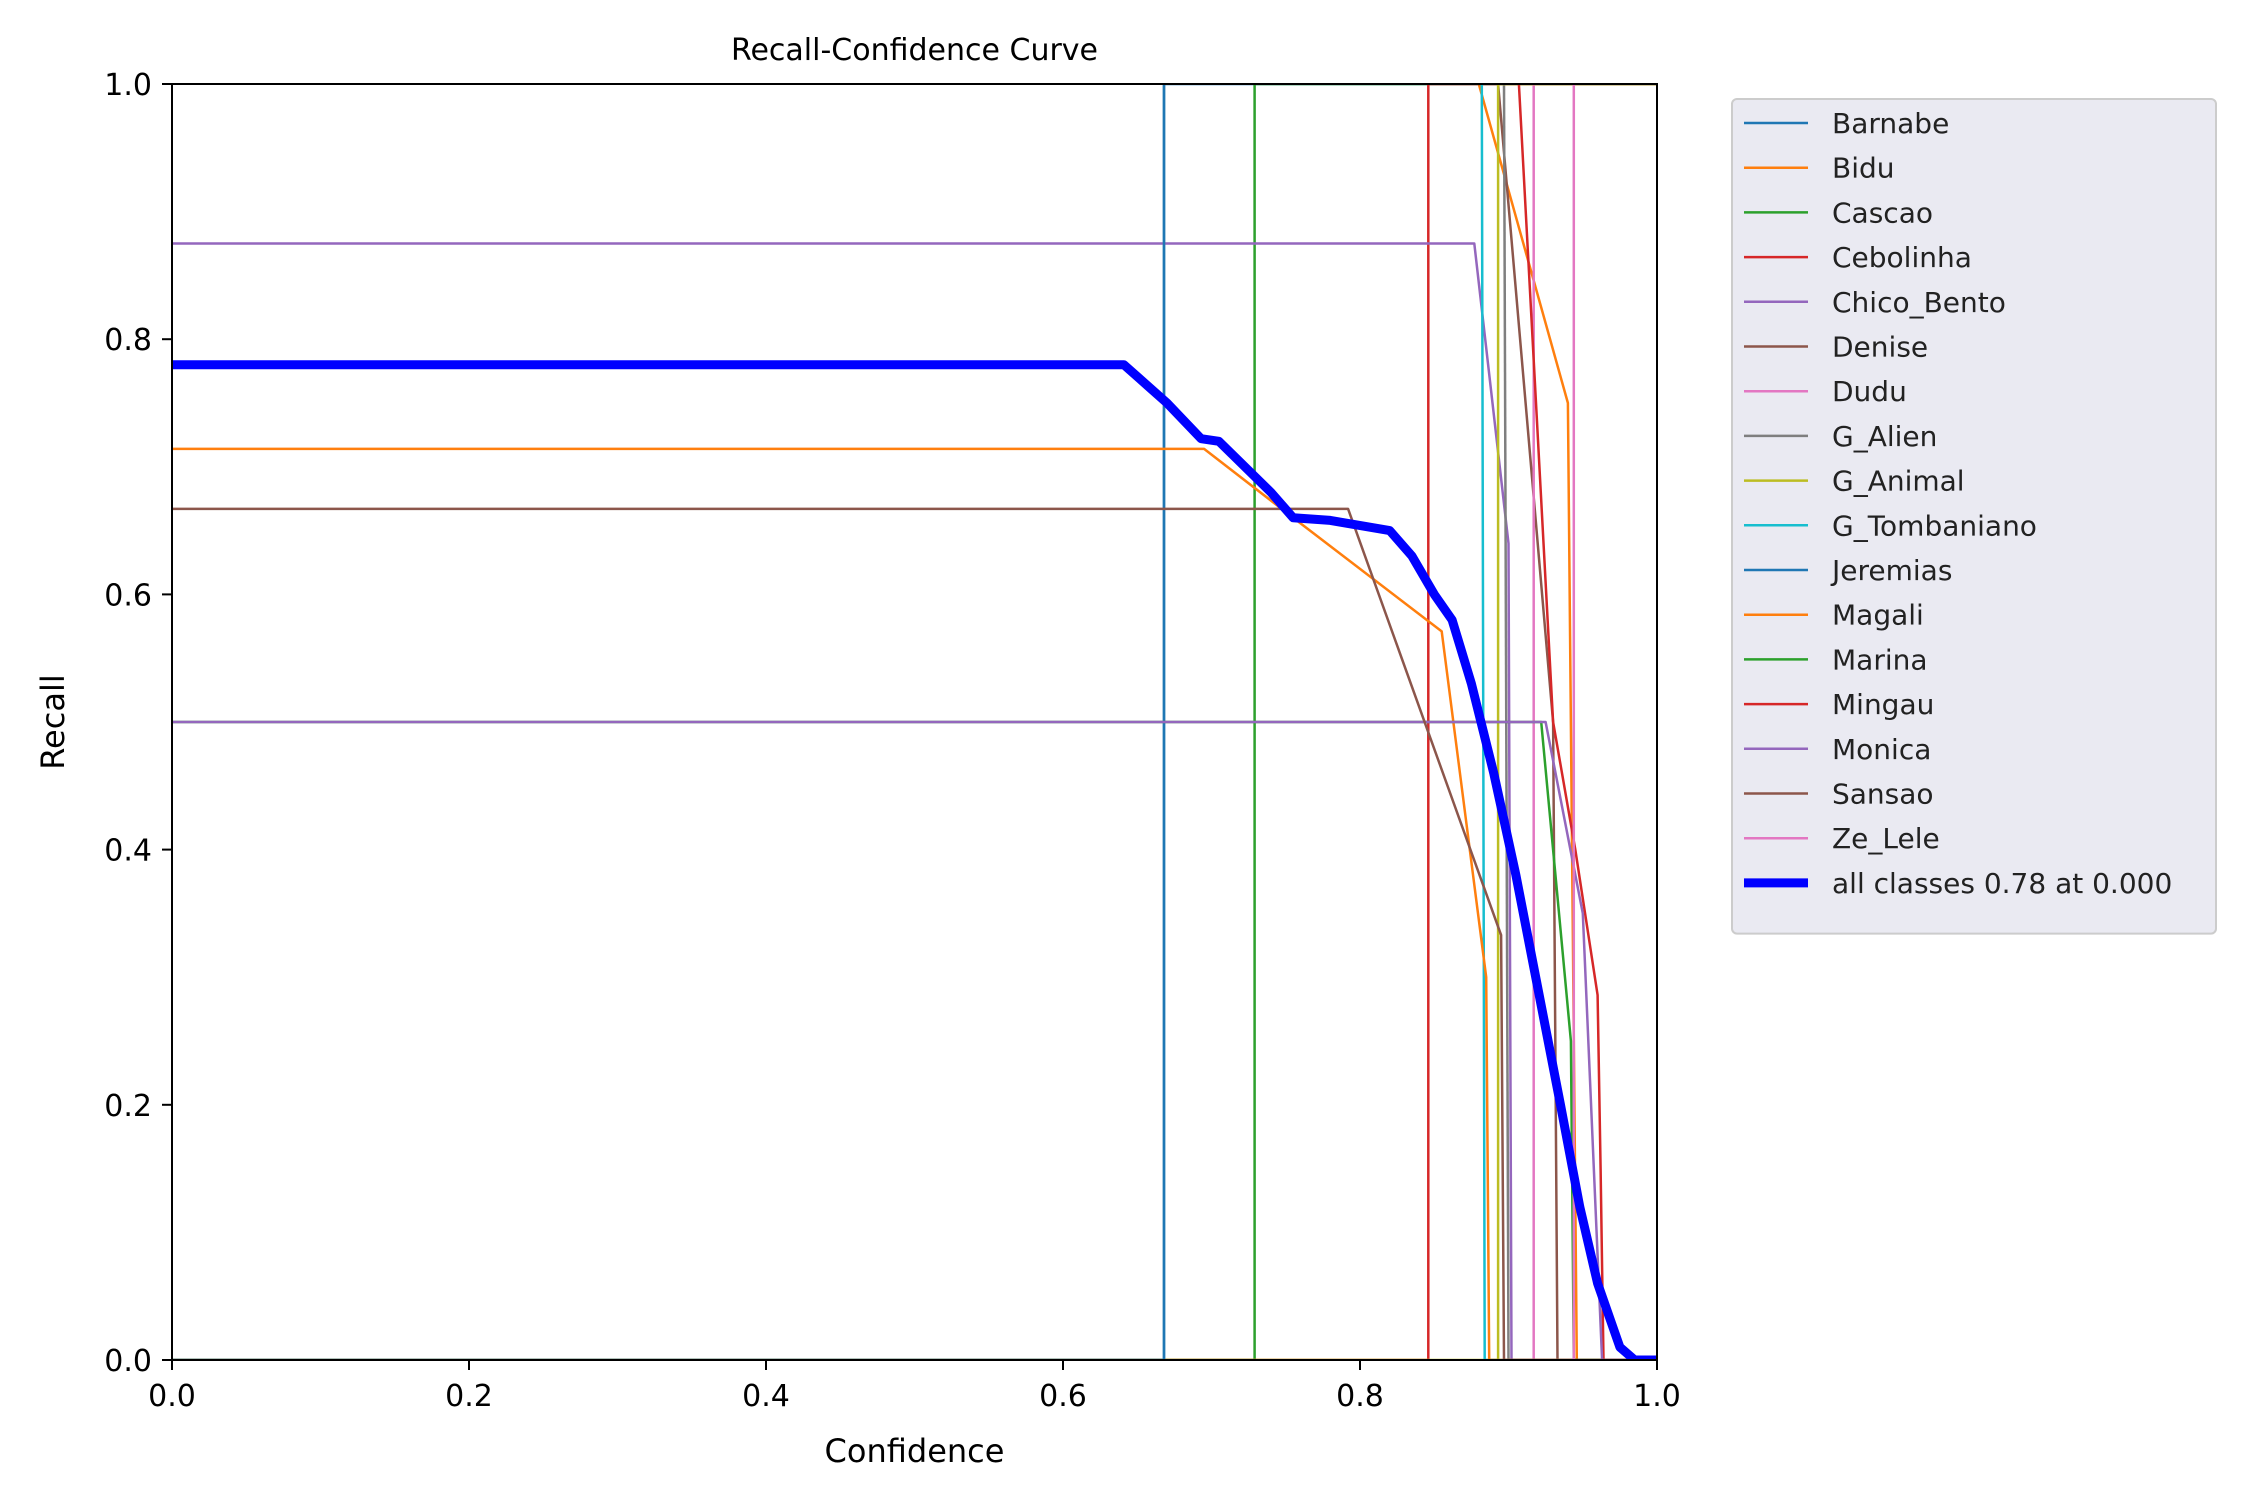  I want to click on legend-box, so click(1974, 516).